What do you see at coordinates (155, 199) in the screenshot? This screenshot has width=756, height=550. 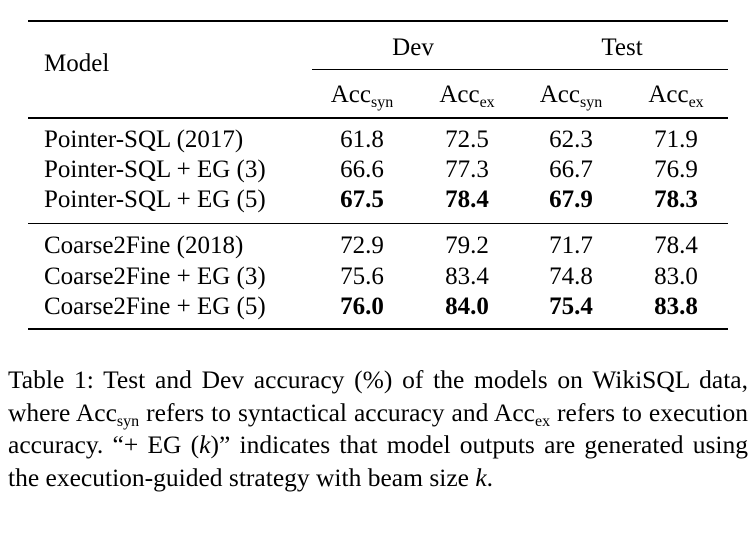 I see `row-model: Pointer-SQL + EG (5)` at bounding box center [155, 199].